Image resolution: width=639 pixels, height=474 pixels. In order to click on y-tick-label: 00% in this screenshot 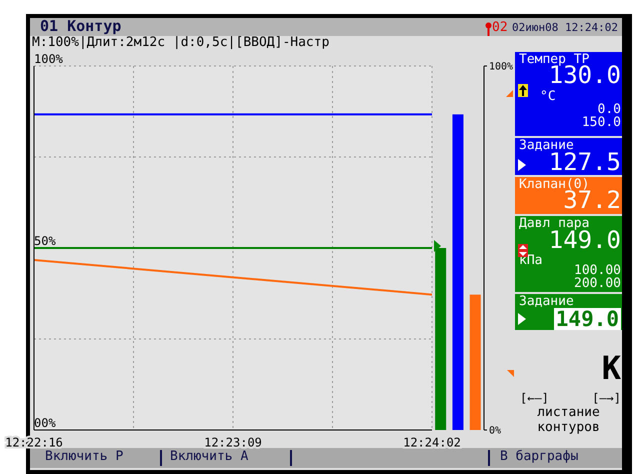, I will do `click(45, 423)`.